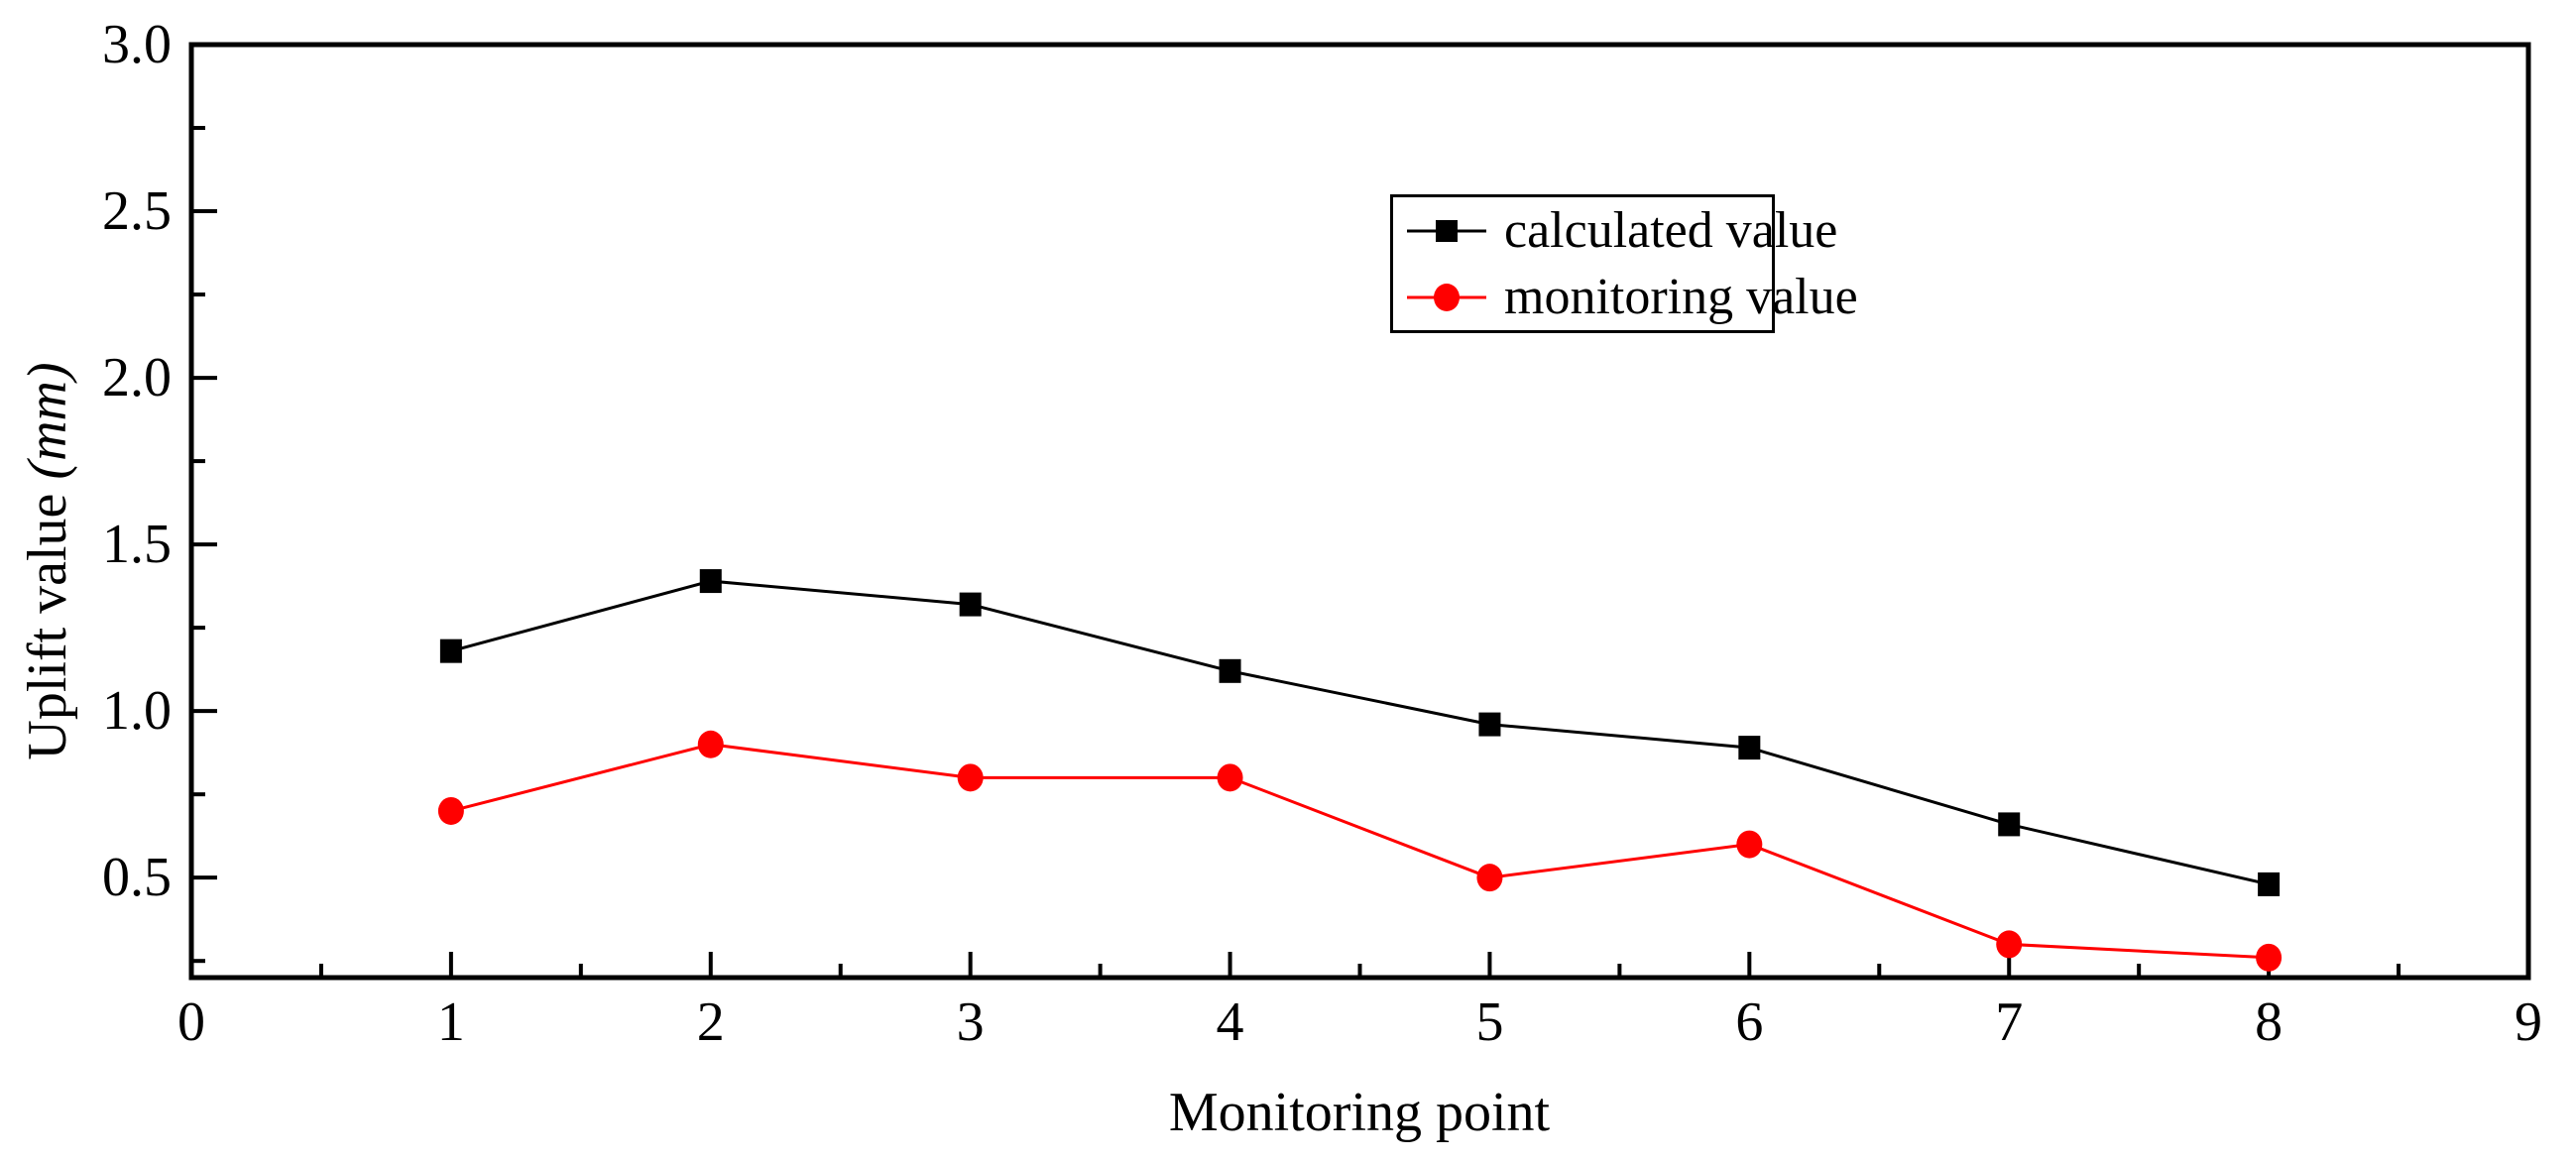 The height and width of the screenshot is (1163, 2576). What do you see at coordinates (137, 544) in the screenshot?
I see `y-axis-tick-label: 1.5` at bounding box center [137, 544].